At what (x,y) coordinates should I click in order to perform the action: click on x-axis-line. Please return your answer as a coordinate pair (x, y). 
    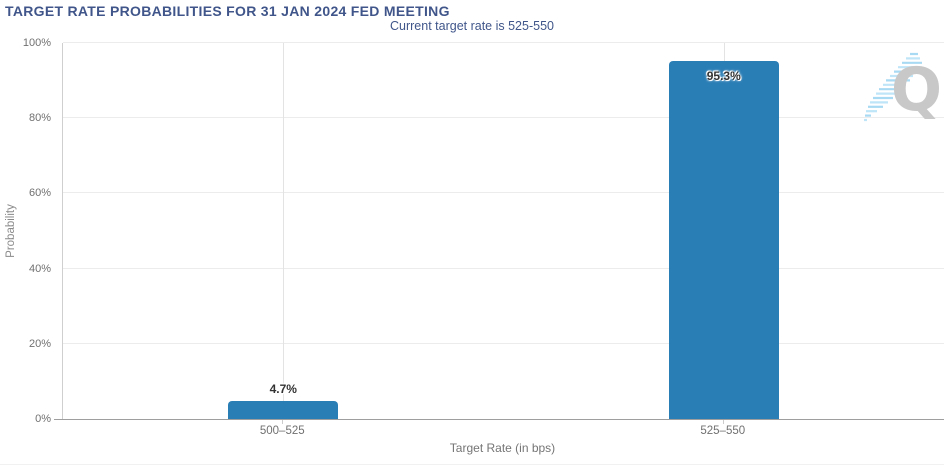
    Looking at the image, I should click on (499, 419).